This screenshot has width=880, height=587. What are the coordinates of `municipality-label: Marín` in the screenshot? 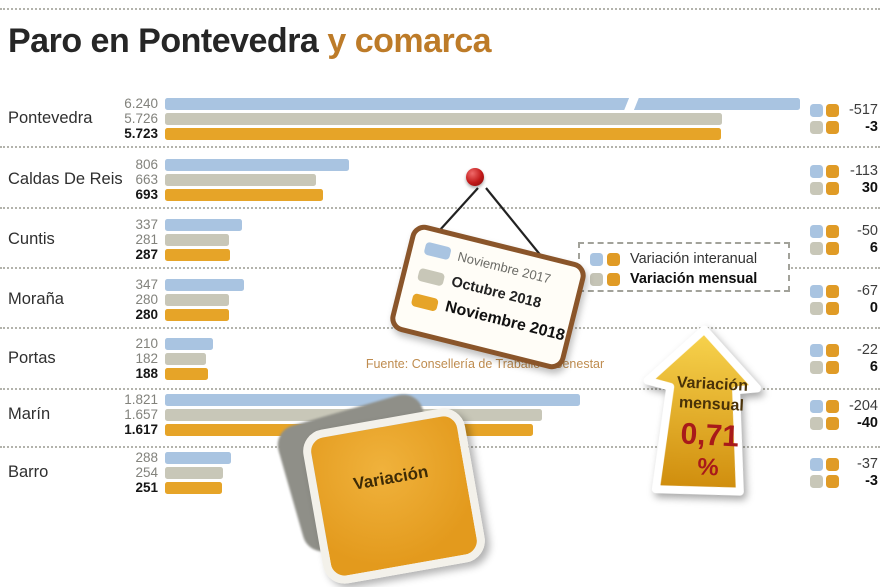 It's located at (29, 414).